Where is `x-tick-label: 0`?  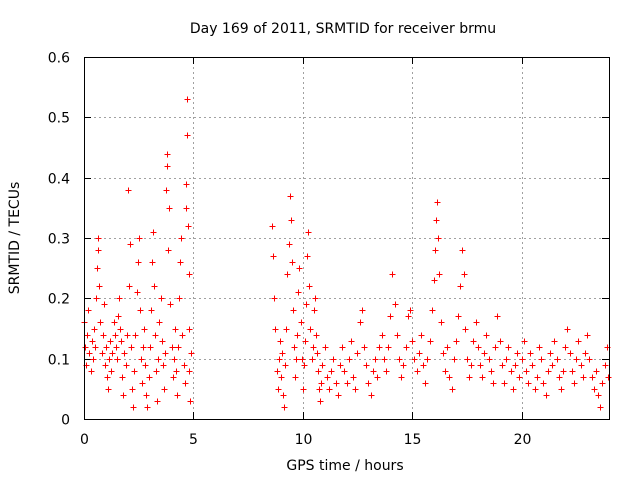
x-tick-label: 0 is located at coordinates (84, 440).